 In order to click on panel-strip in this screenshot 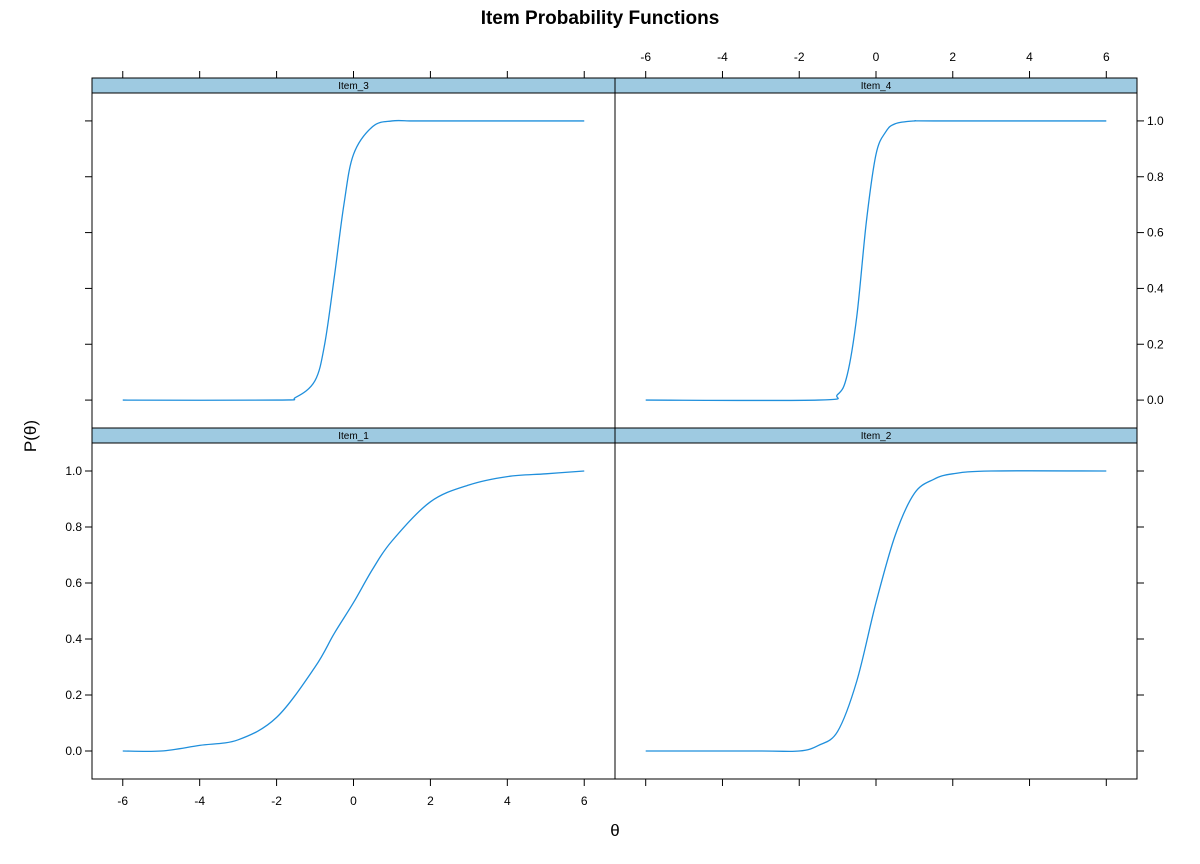, I will do `click(876, 435)`.